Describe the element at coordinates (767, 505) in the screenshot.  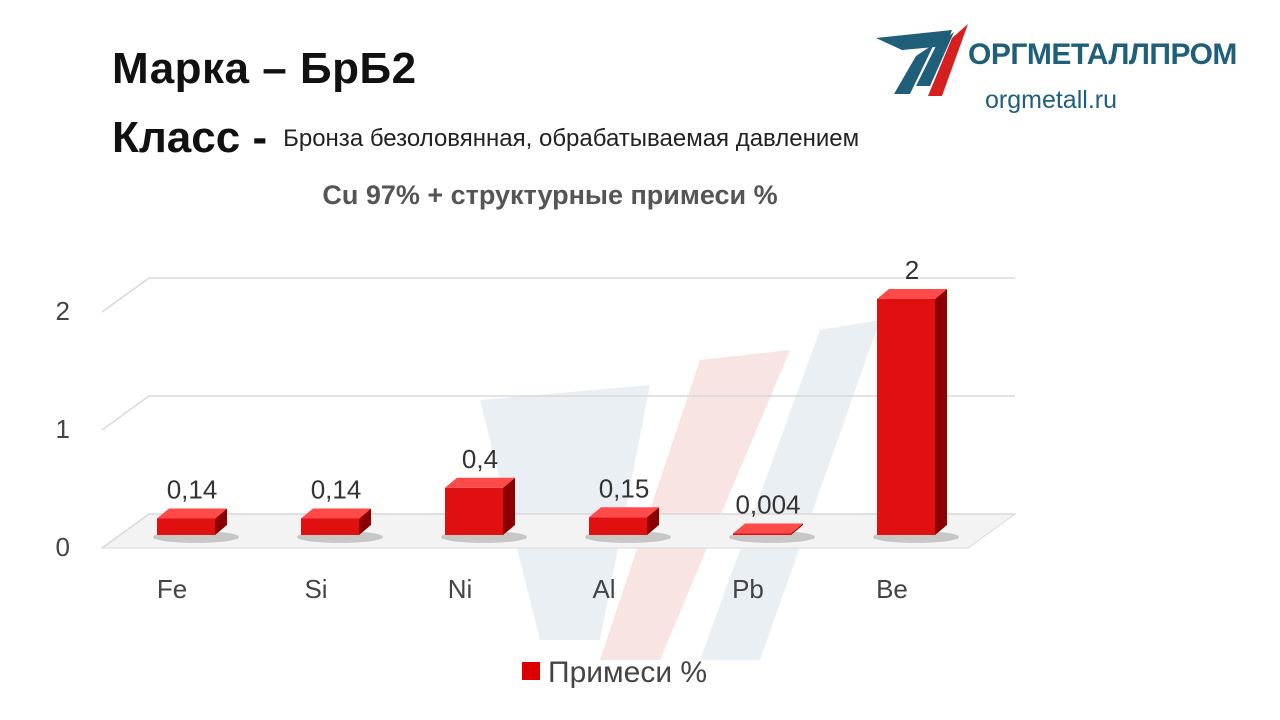
I see `data-label: 0,004` at that location.